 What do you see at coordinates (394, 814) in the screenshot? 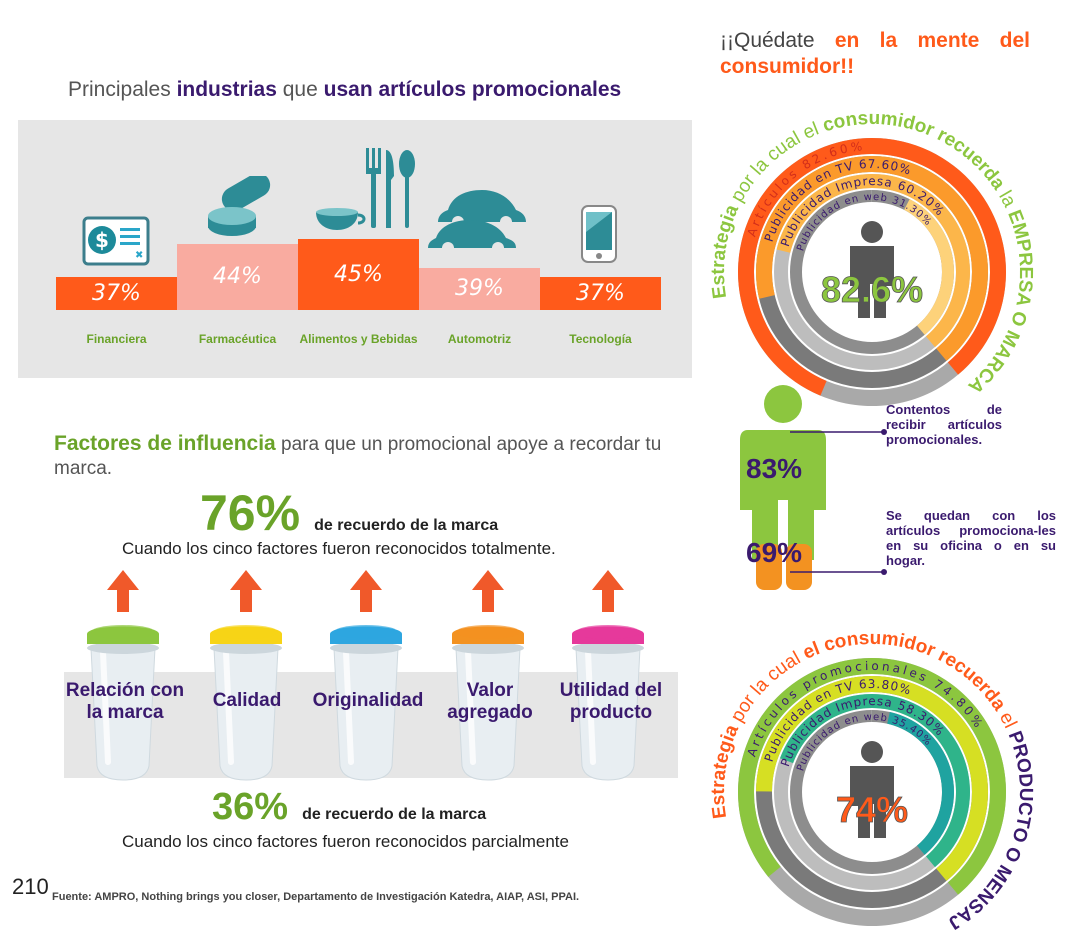
I see `bottom-label: de recuerdo de la marca` at bounding box center [394, 814].